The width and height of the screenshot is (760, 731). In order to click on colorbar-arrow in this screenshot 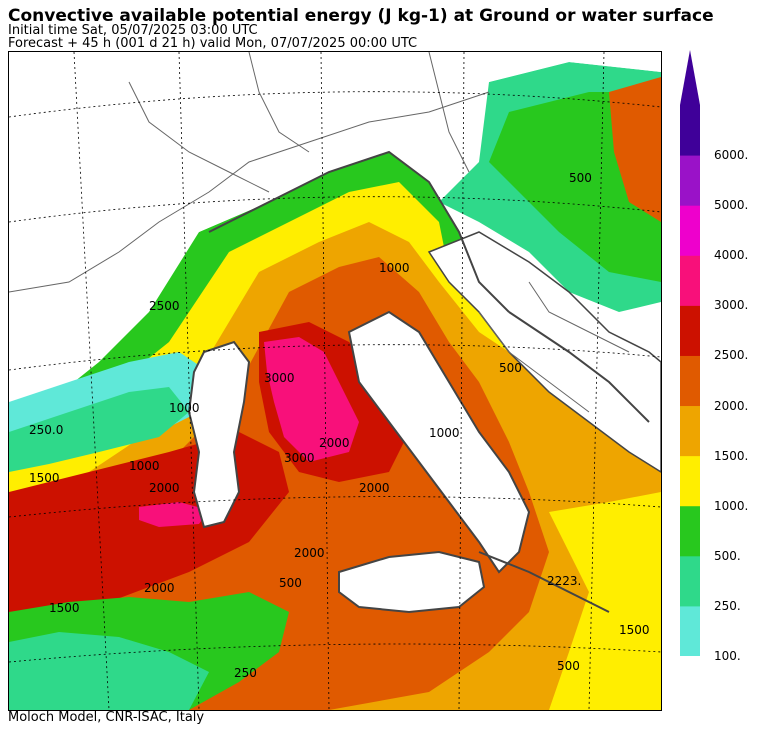, I will do `click(690, 77)`.